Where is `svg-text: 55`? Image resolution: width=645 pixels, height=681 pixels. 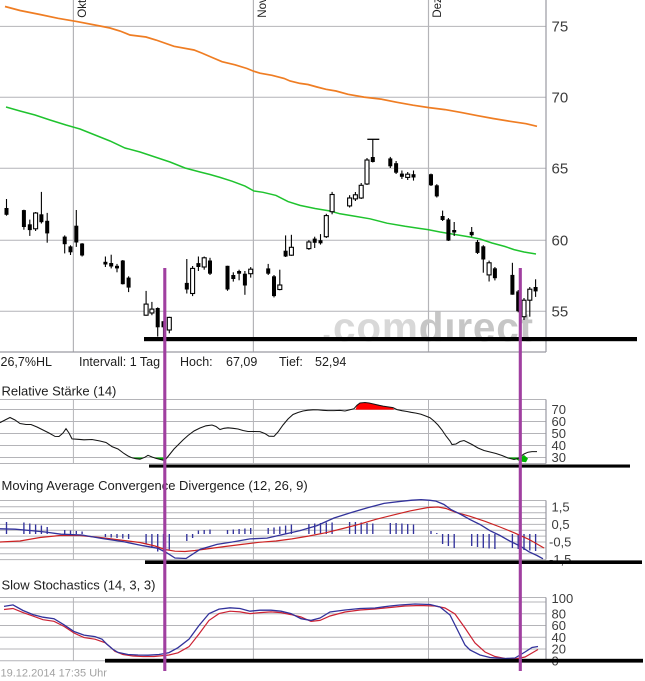 svg-text: 55 is located at coordinates (560, 311).